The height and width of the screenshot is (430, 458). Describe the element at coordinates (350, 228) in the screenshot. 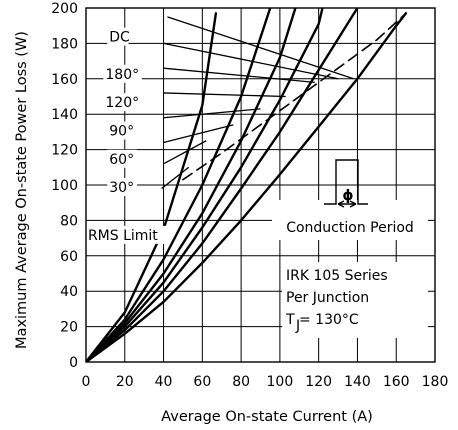

I see `conduction-period-label: Conduction Period` at that location.